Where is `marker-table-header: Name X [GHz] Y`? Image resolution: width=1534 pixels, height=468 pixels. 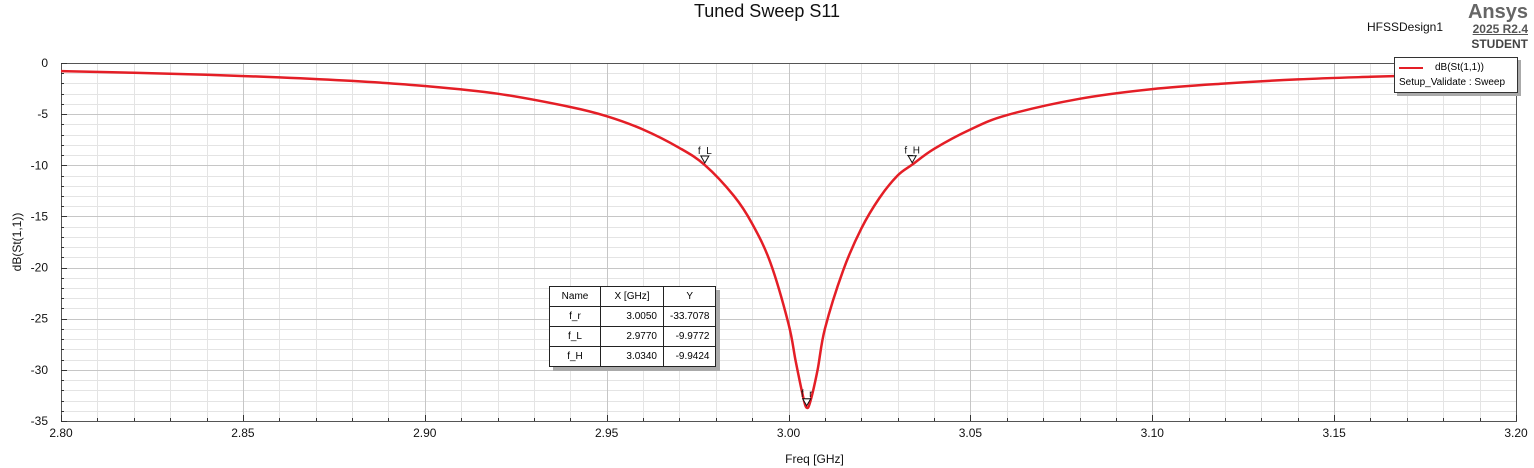
marker-table-header: Name X [GHz] Y is located at coordinates (633, 296).